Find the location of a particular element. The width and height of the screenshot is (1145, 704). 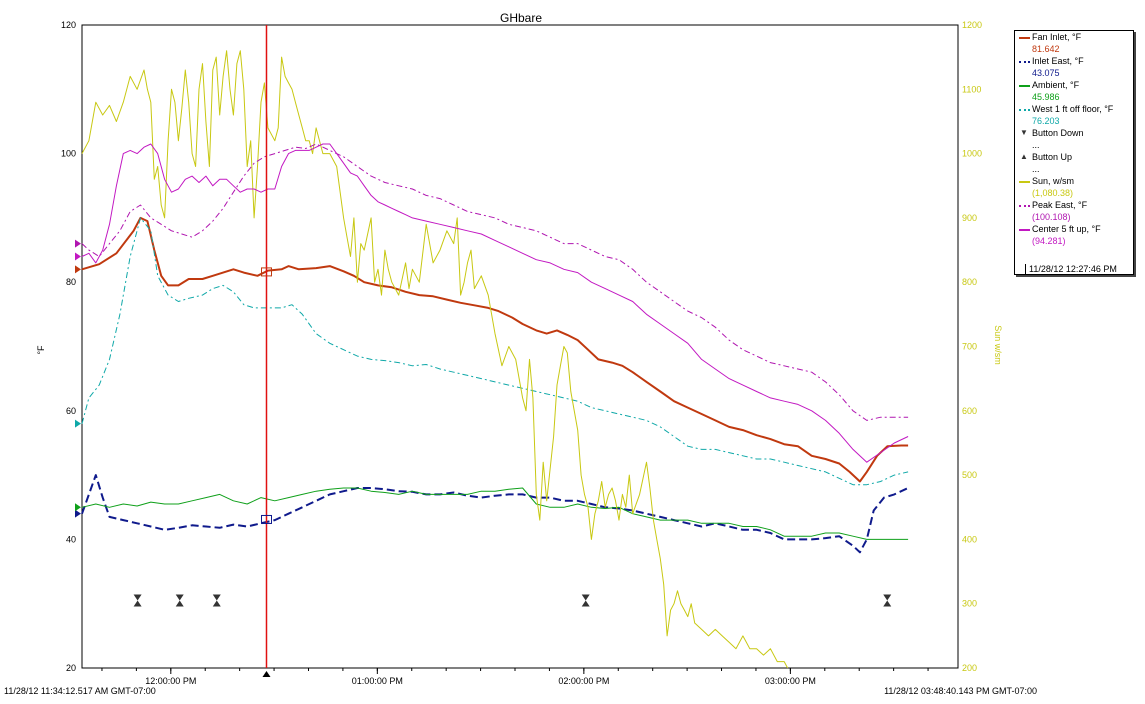

y-tick-label-left: 120 is located at coordinates (68, 25).